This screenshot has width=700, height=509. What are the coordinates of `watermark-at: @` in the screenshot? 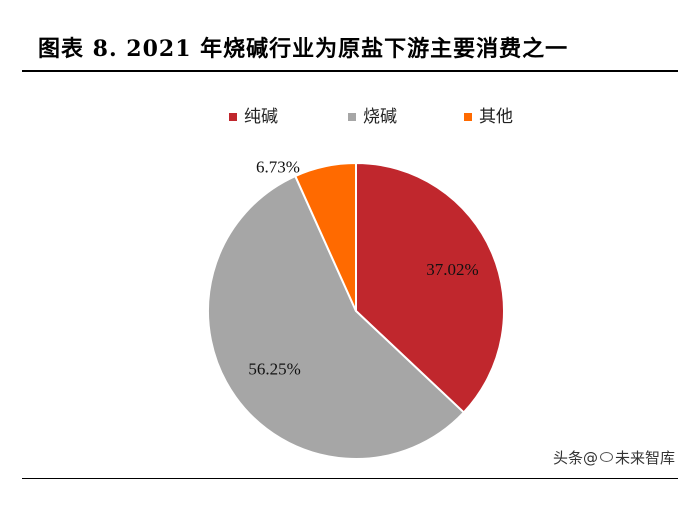 It's located at (591, 458).